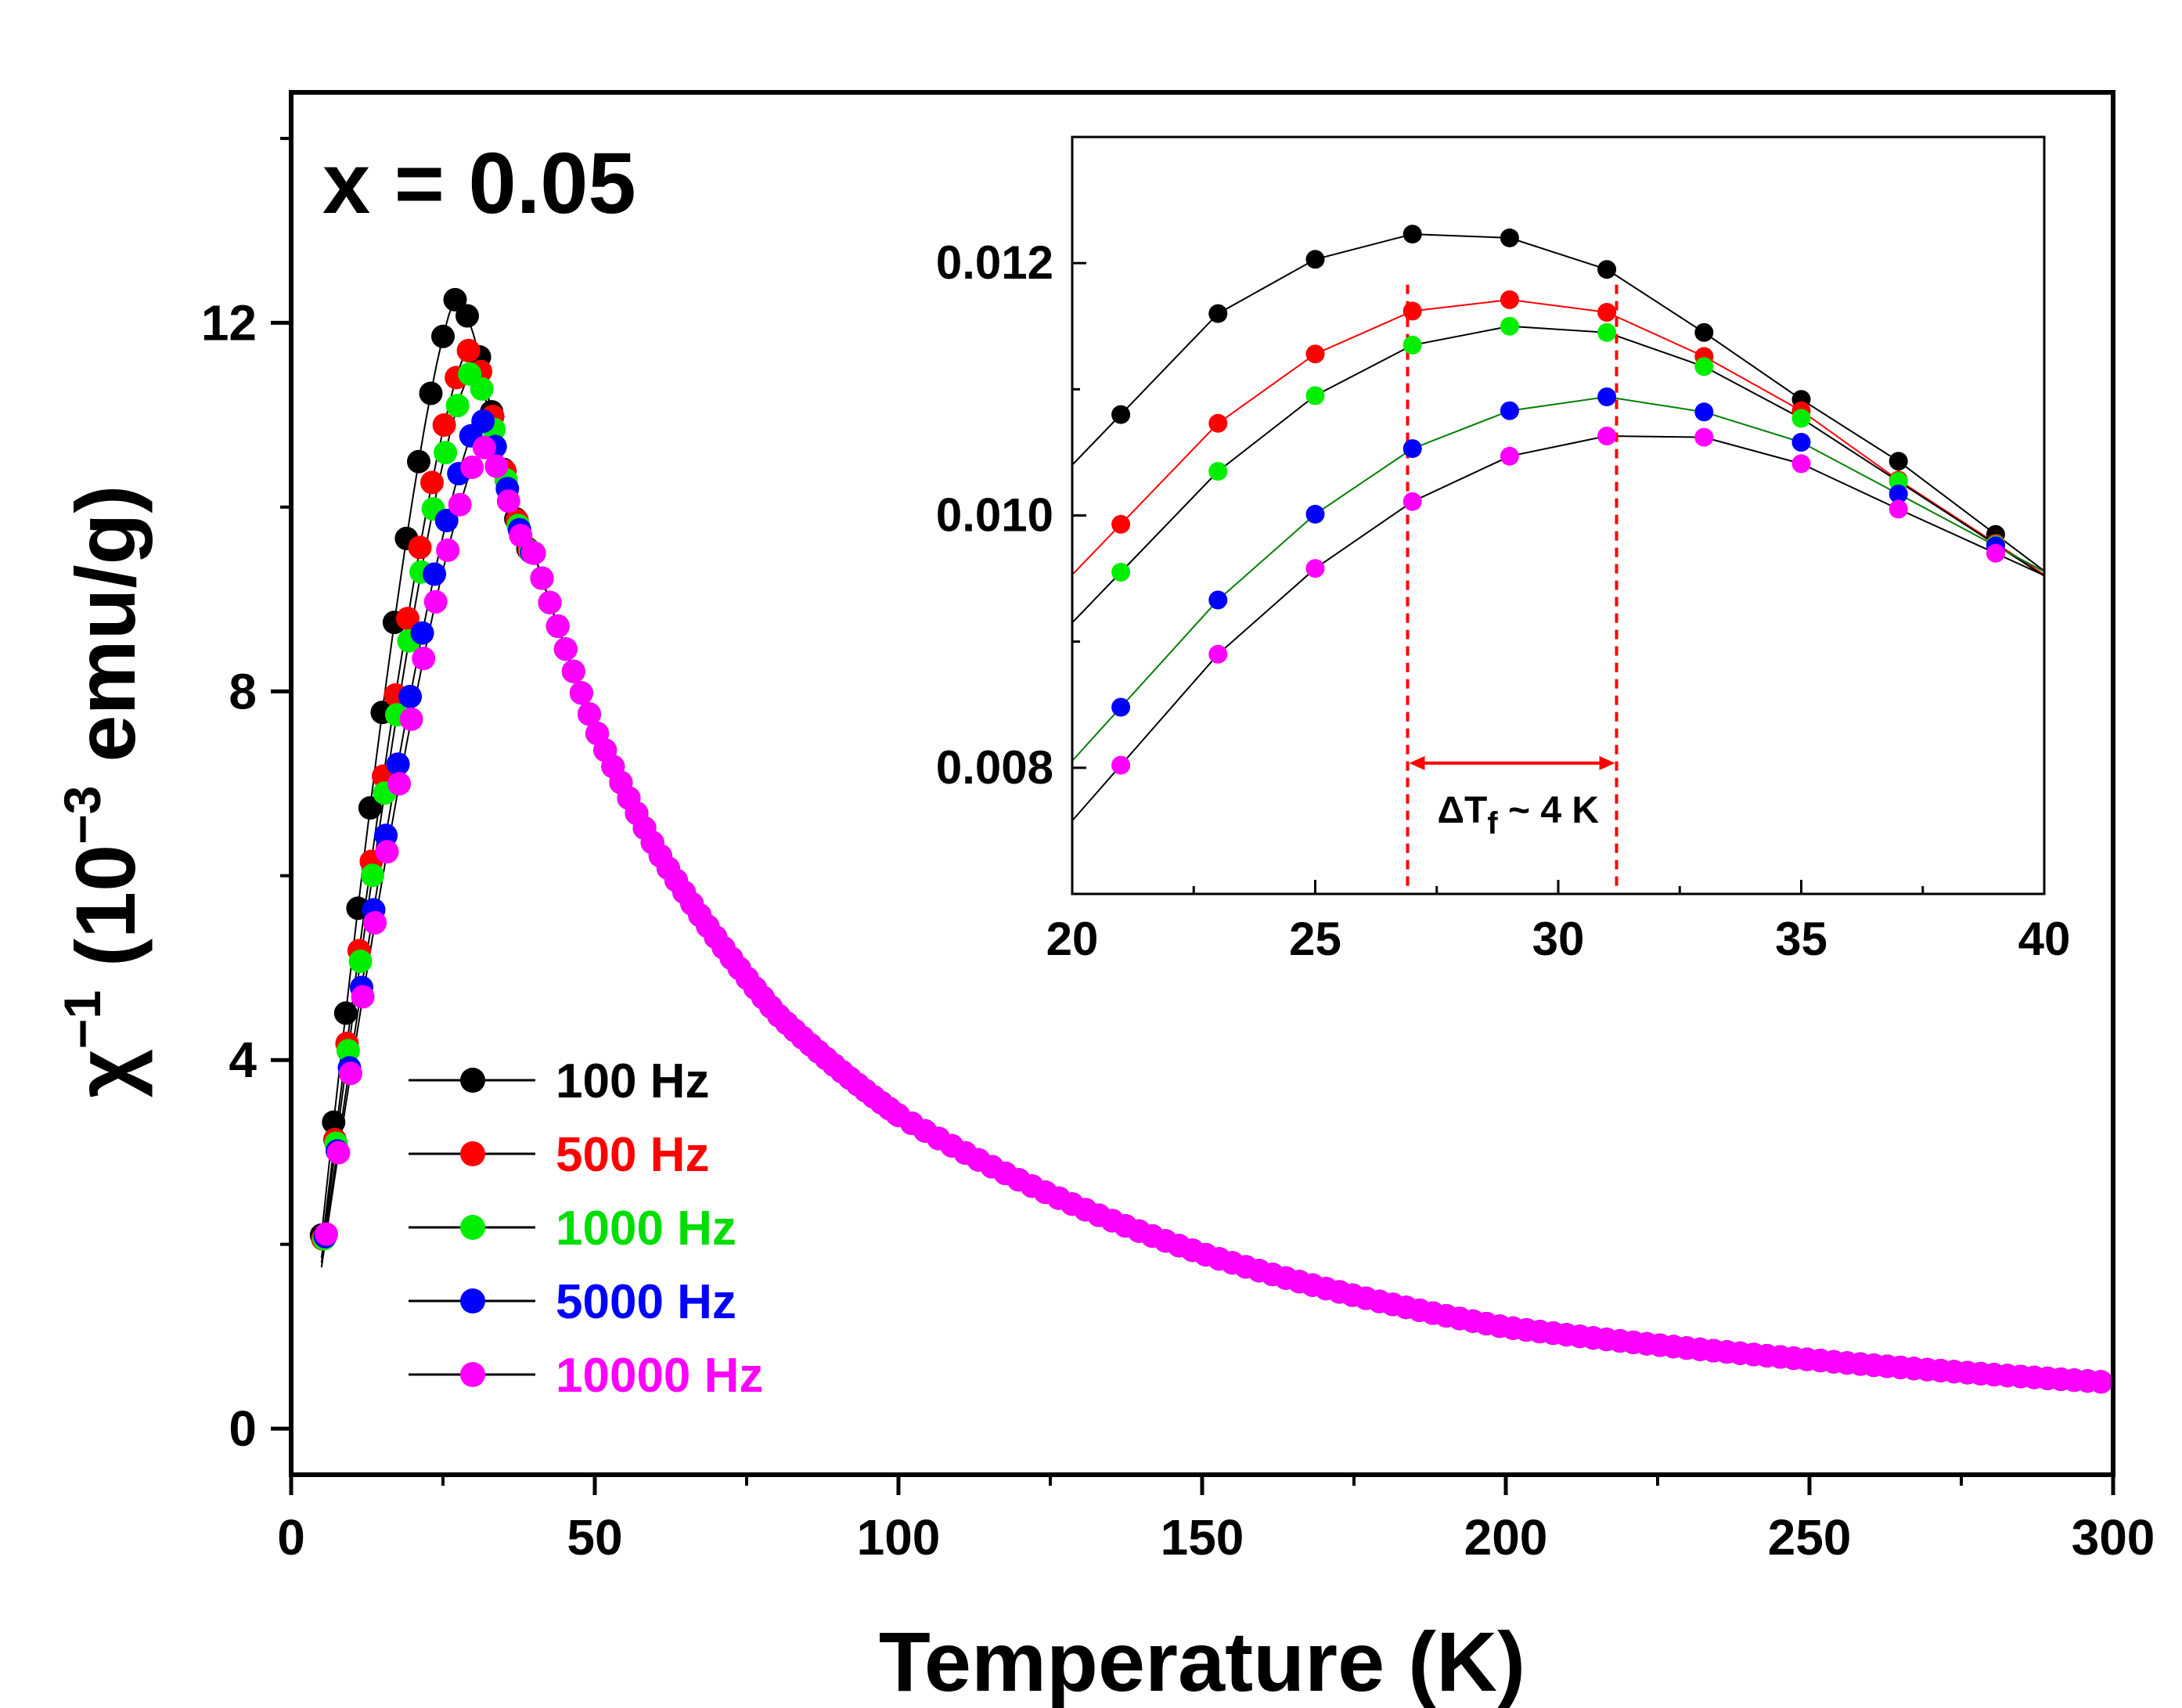 Image resolution: width=2182 pixels, height=1708 pixels. I want to click on legend-item: 5000 Hz, so click(572, 1302).